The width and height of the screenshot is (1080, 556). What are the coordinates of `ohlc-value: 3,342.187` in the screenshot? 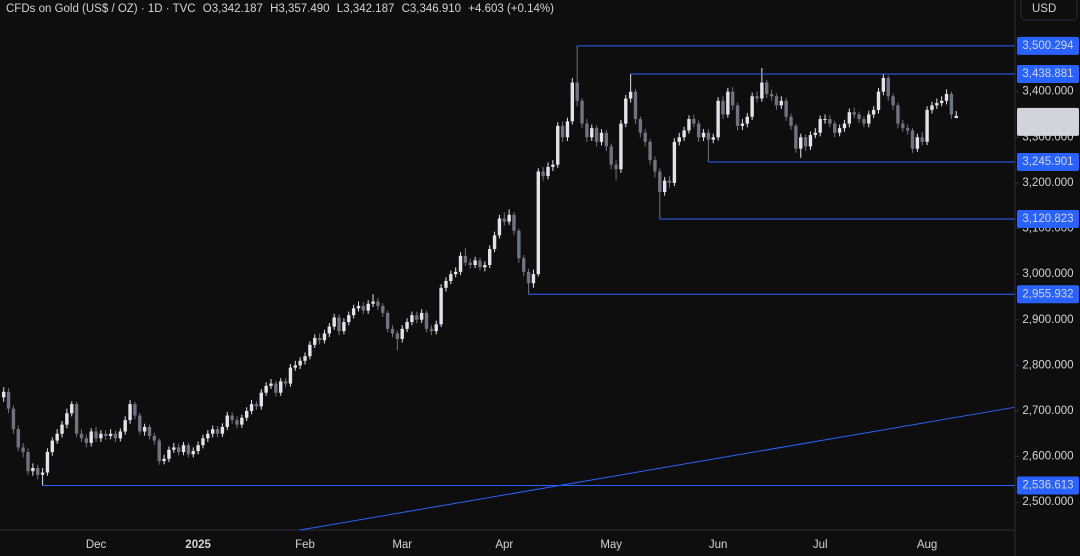 It's located at (368, 9).